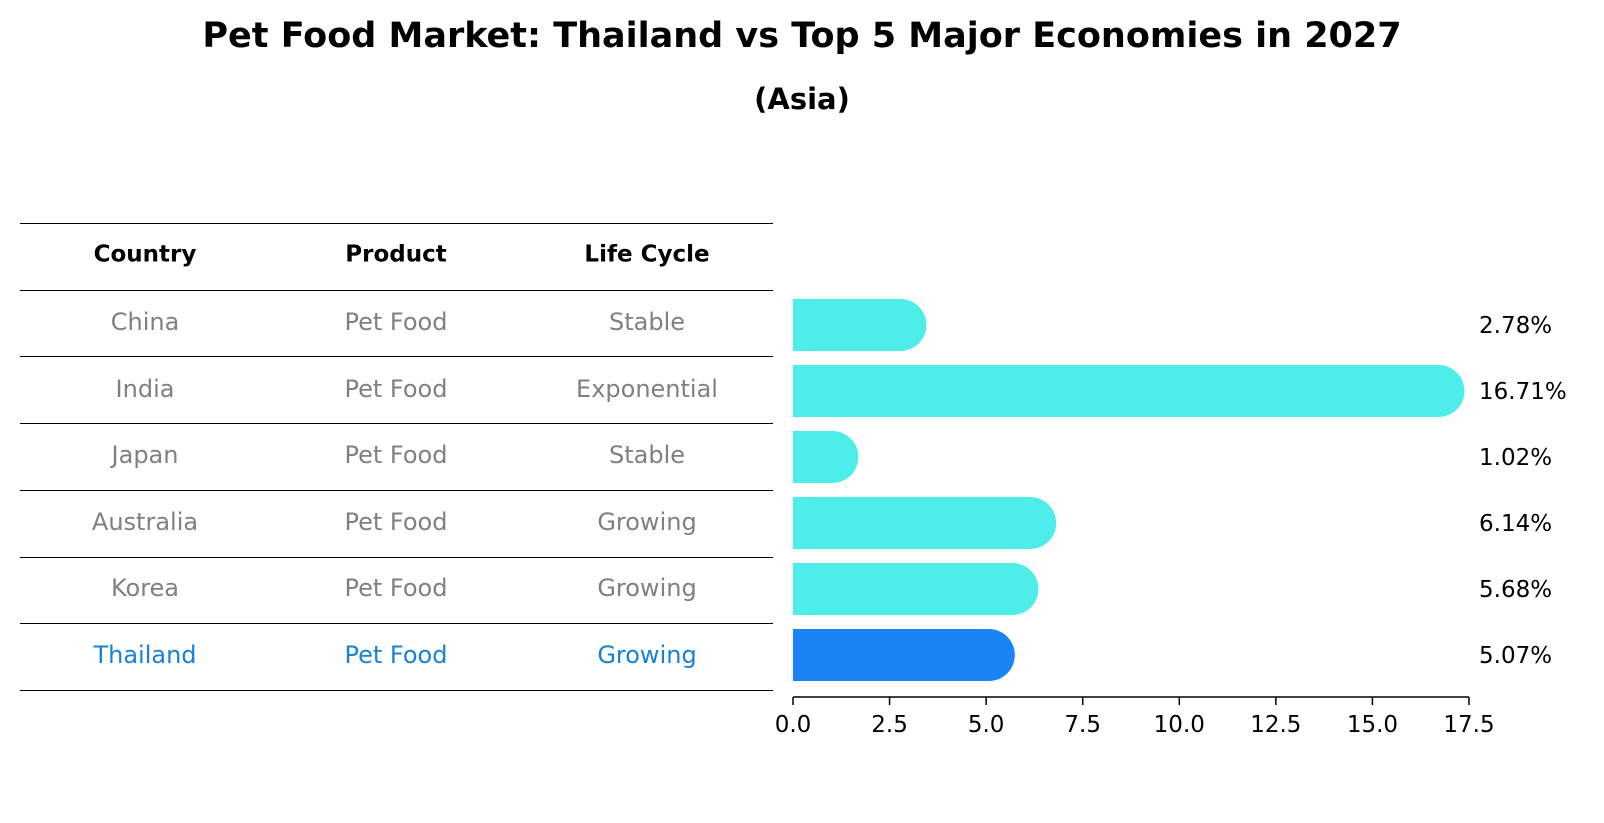 This screenshot has height=823, width=1604. I want to click on x-tick-label: 12.5, so click(1275, 725).